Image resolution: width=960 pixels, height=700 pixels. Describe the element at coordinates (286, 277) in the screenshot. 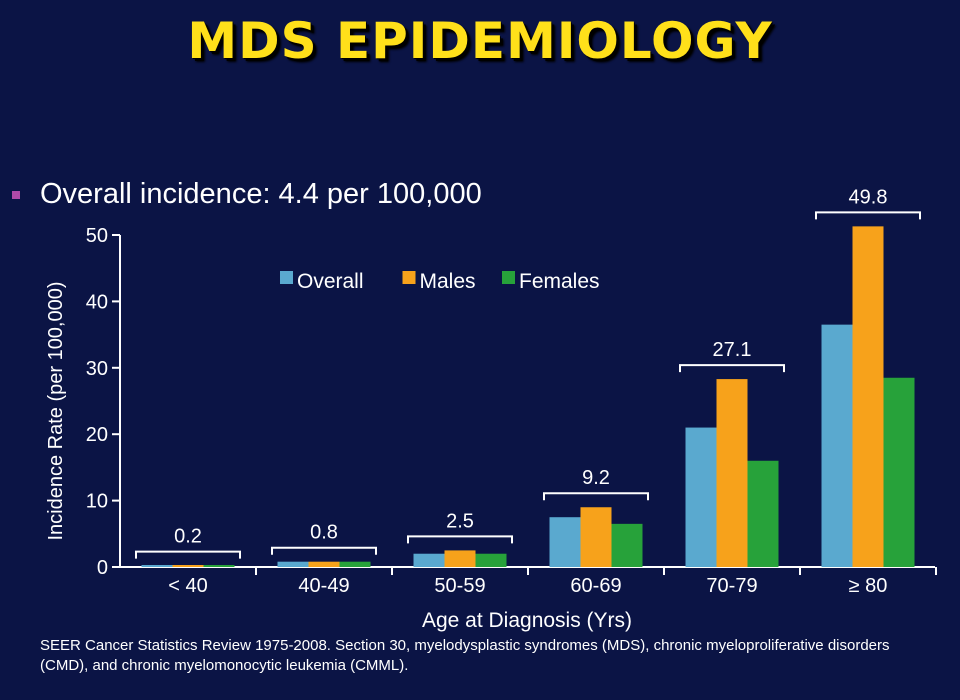

I see `legend-swatch-overall` at that location.